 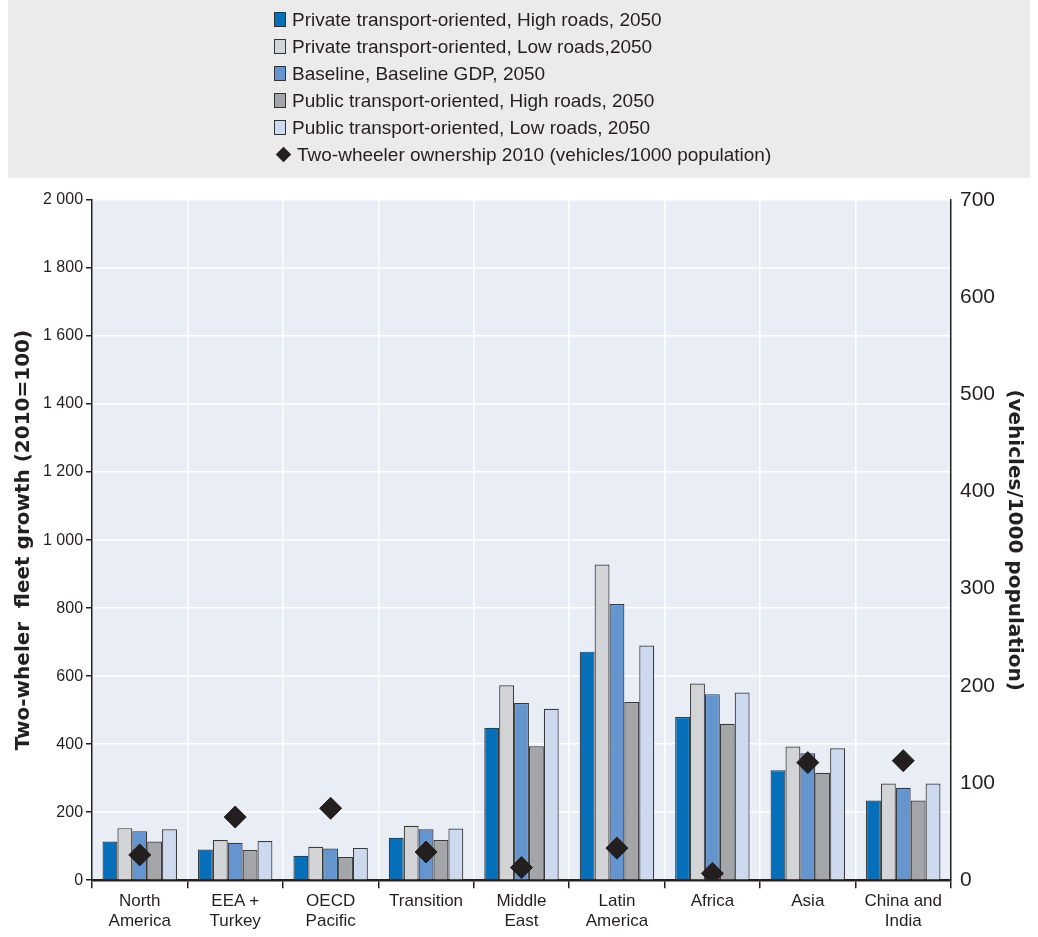 What do you see at coordinates (140, 911) in the screenshot?
I see `x-tick-label: North America` at bounding box center [140, 911].